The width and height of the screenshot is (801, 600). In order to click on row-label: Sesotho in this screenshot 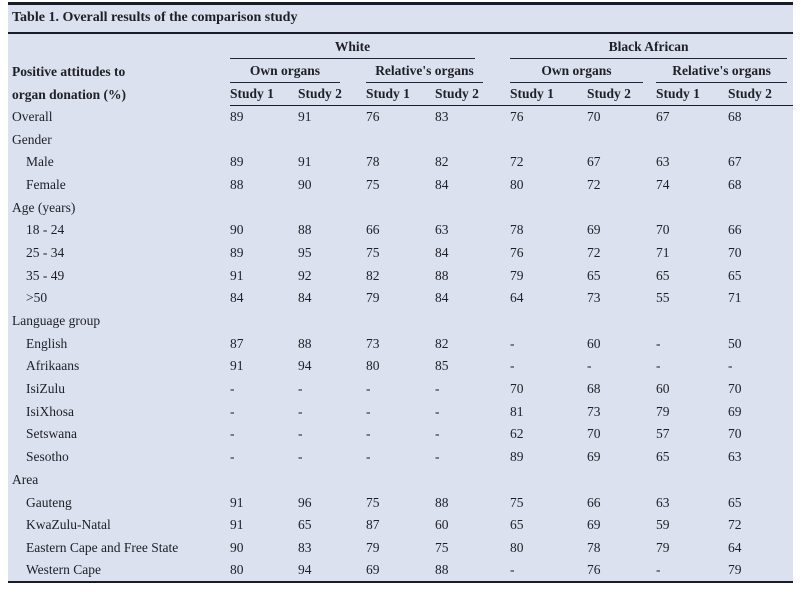, I will do `click(47, 457)`.